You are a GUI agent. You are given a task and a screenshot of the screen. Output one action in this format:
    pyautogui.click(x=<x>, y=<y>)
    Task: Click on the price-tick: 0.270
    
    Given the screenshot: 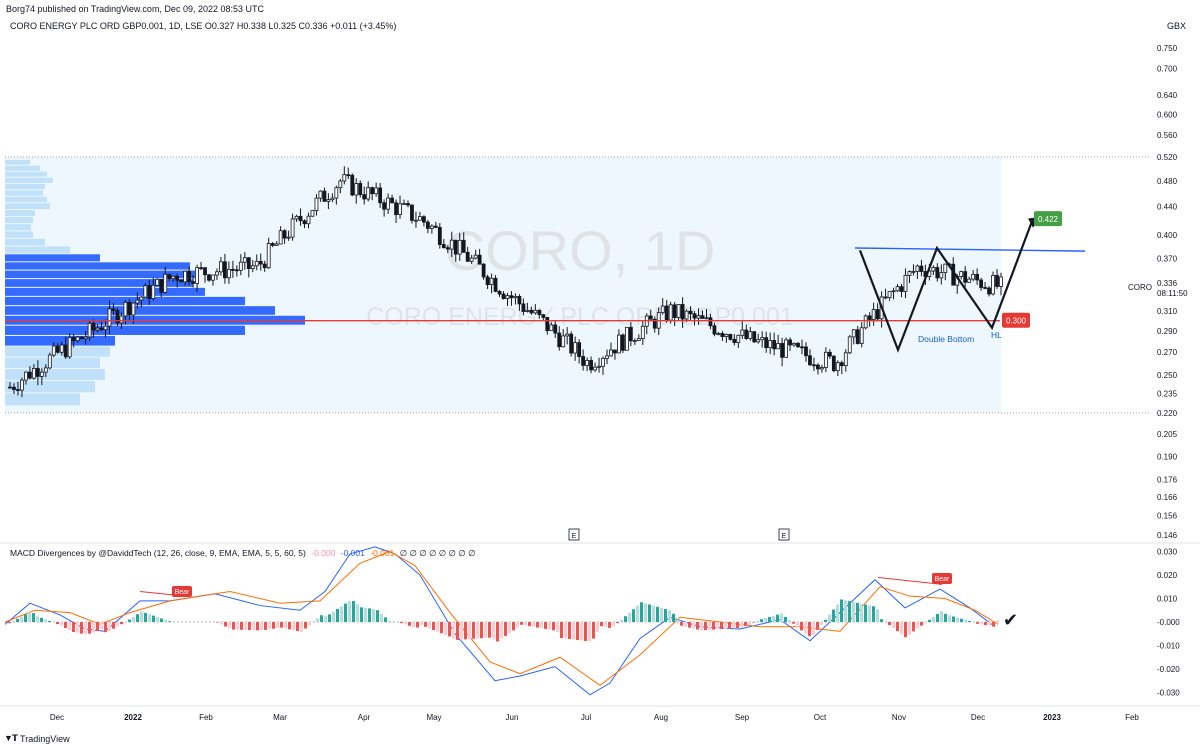 What is the action you would take?
    pyautogui.click(x=1167, y=352)
    